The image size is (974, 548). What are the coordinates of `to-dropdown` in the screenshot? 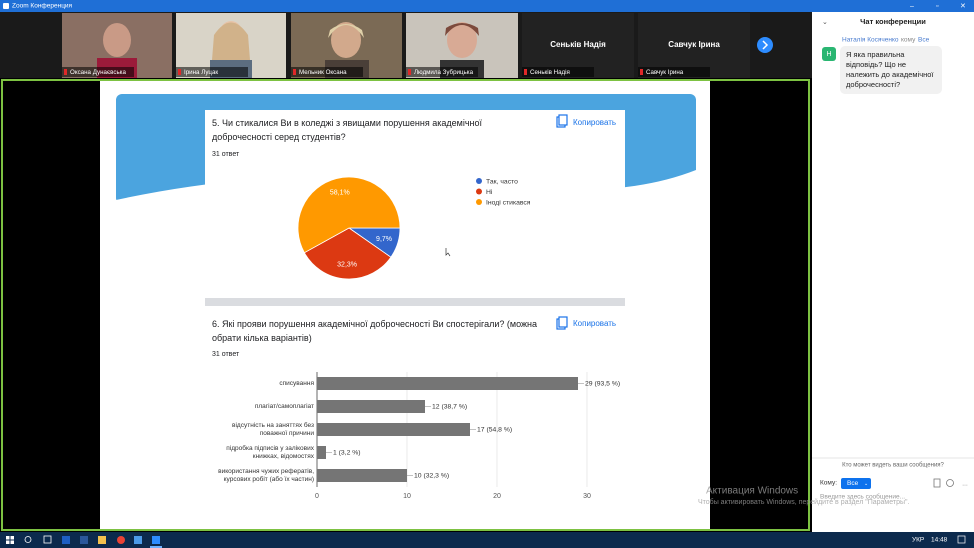 It's located at (856, 483).